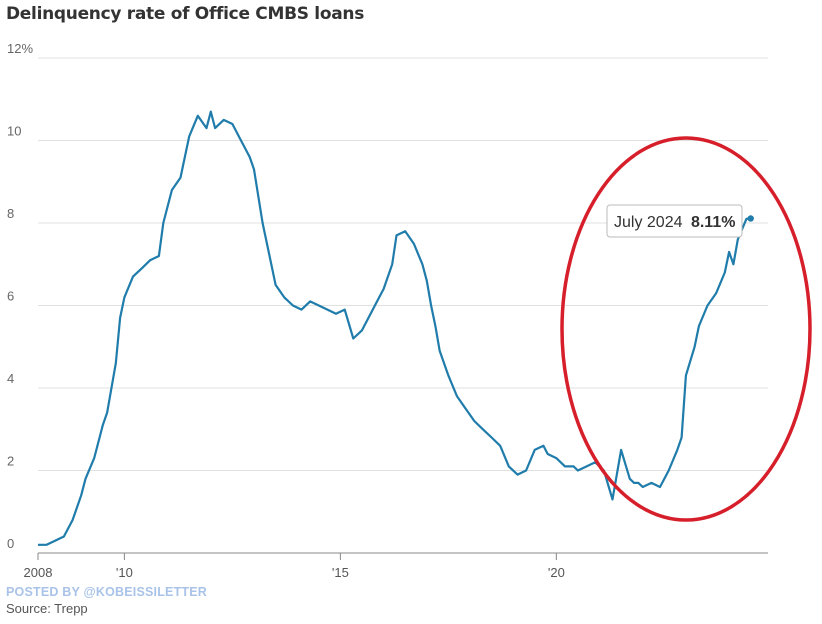  I want to click on x-tick-label: 2008, so click(38, 572).